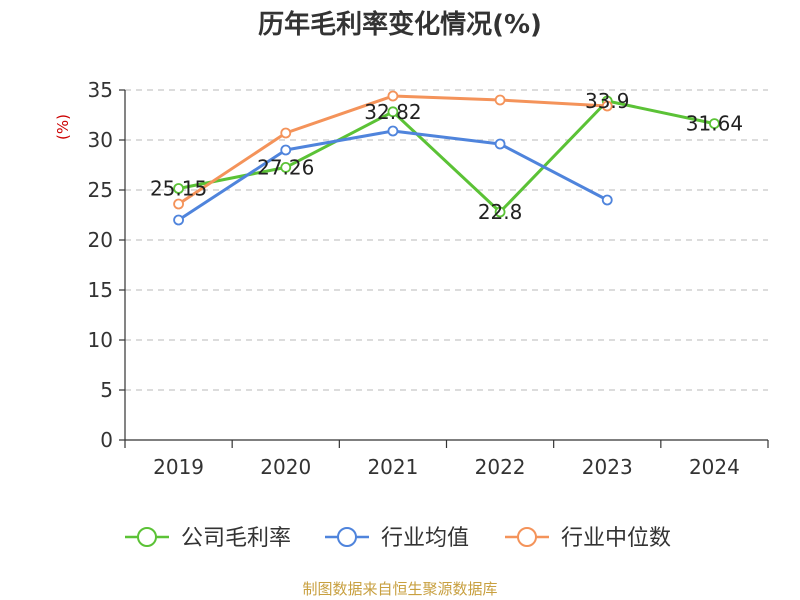 Image resolution: width=800 pixels, height=600 pixels. Describe the element at coordinates (100, 240) in the screenshot. I see `y-tick-label: 20` at that location.